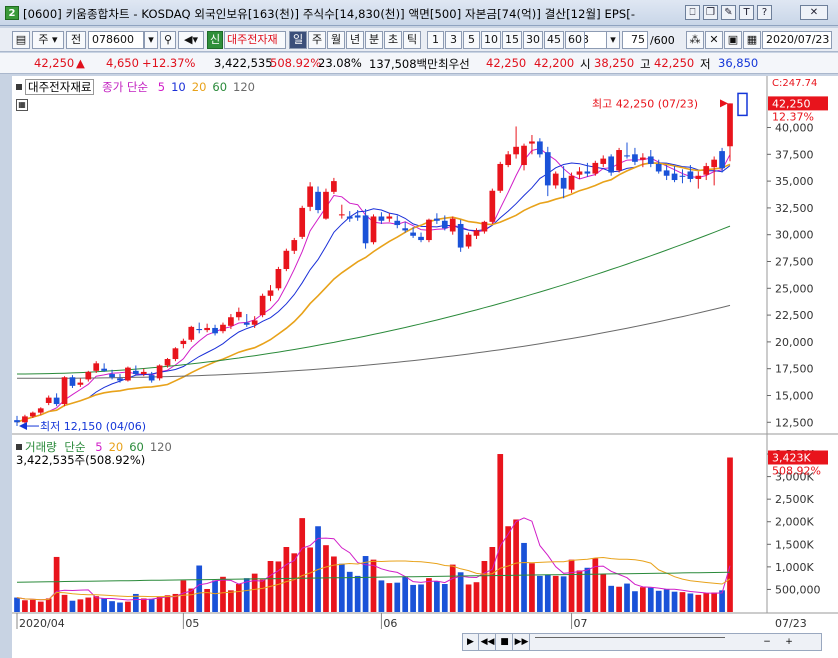 This screenshot has height=658, width=838. I want to click on interval-button: 3, so click(453, 40).